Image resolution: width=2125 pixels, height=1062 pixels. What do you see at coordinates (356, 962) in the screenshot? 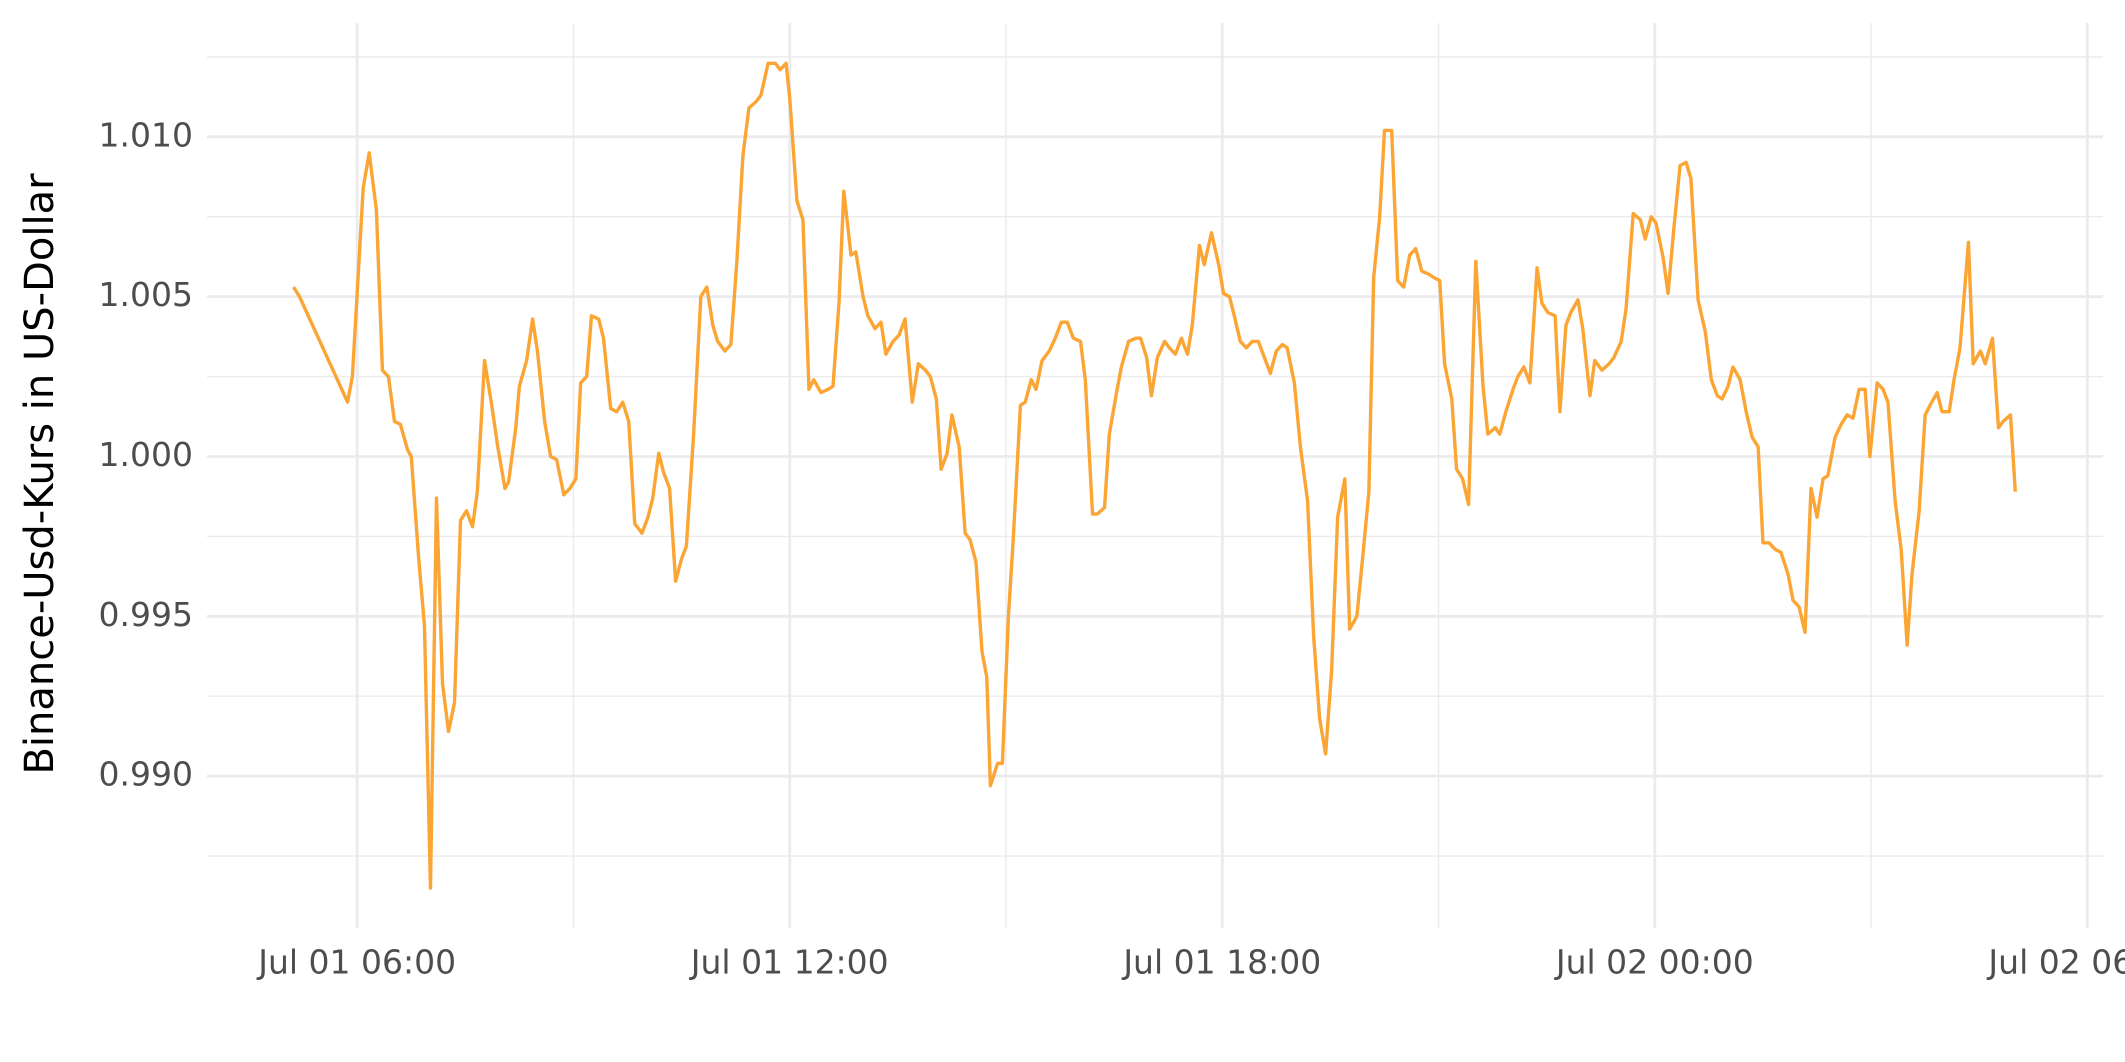
I see `x-tick-label: Jul 01 06:00` at bounding box center [356, 962].